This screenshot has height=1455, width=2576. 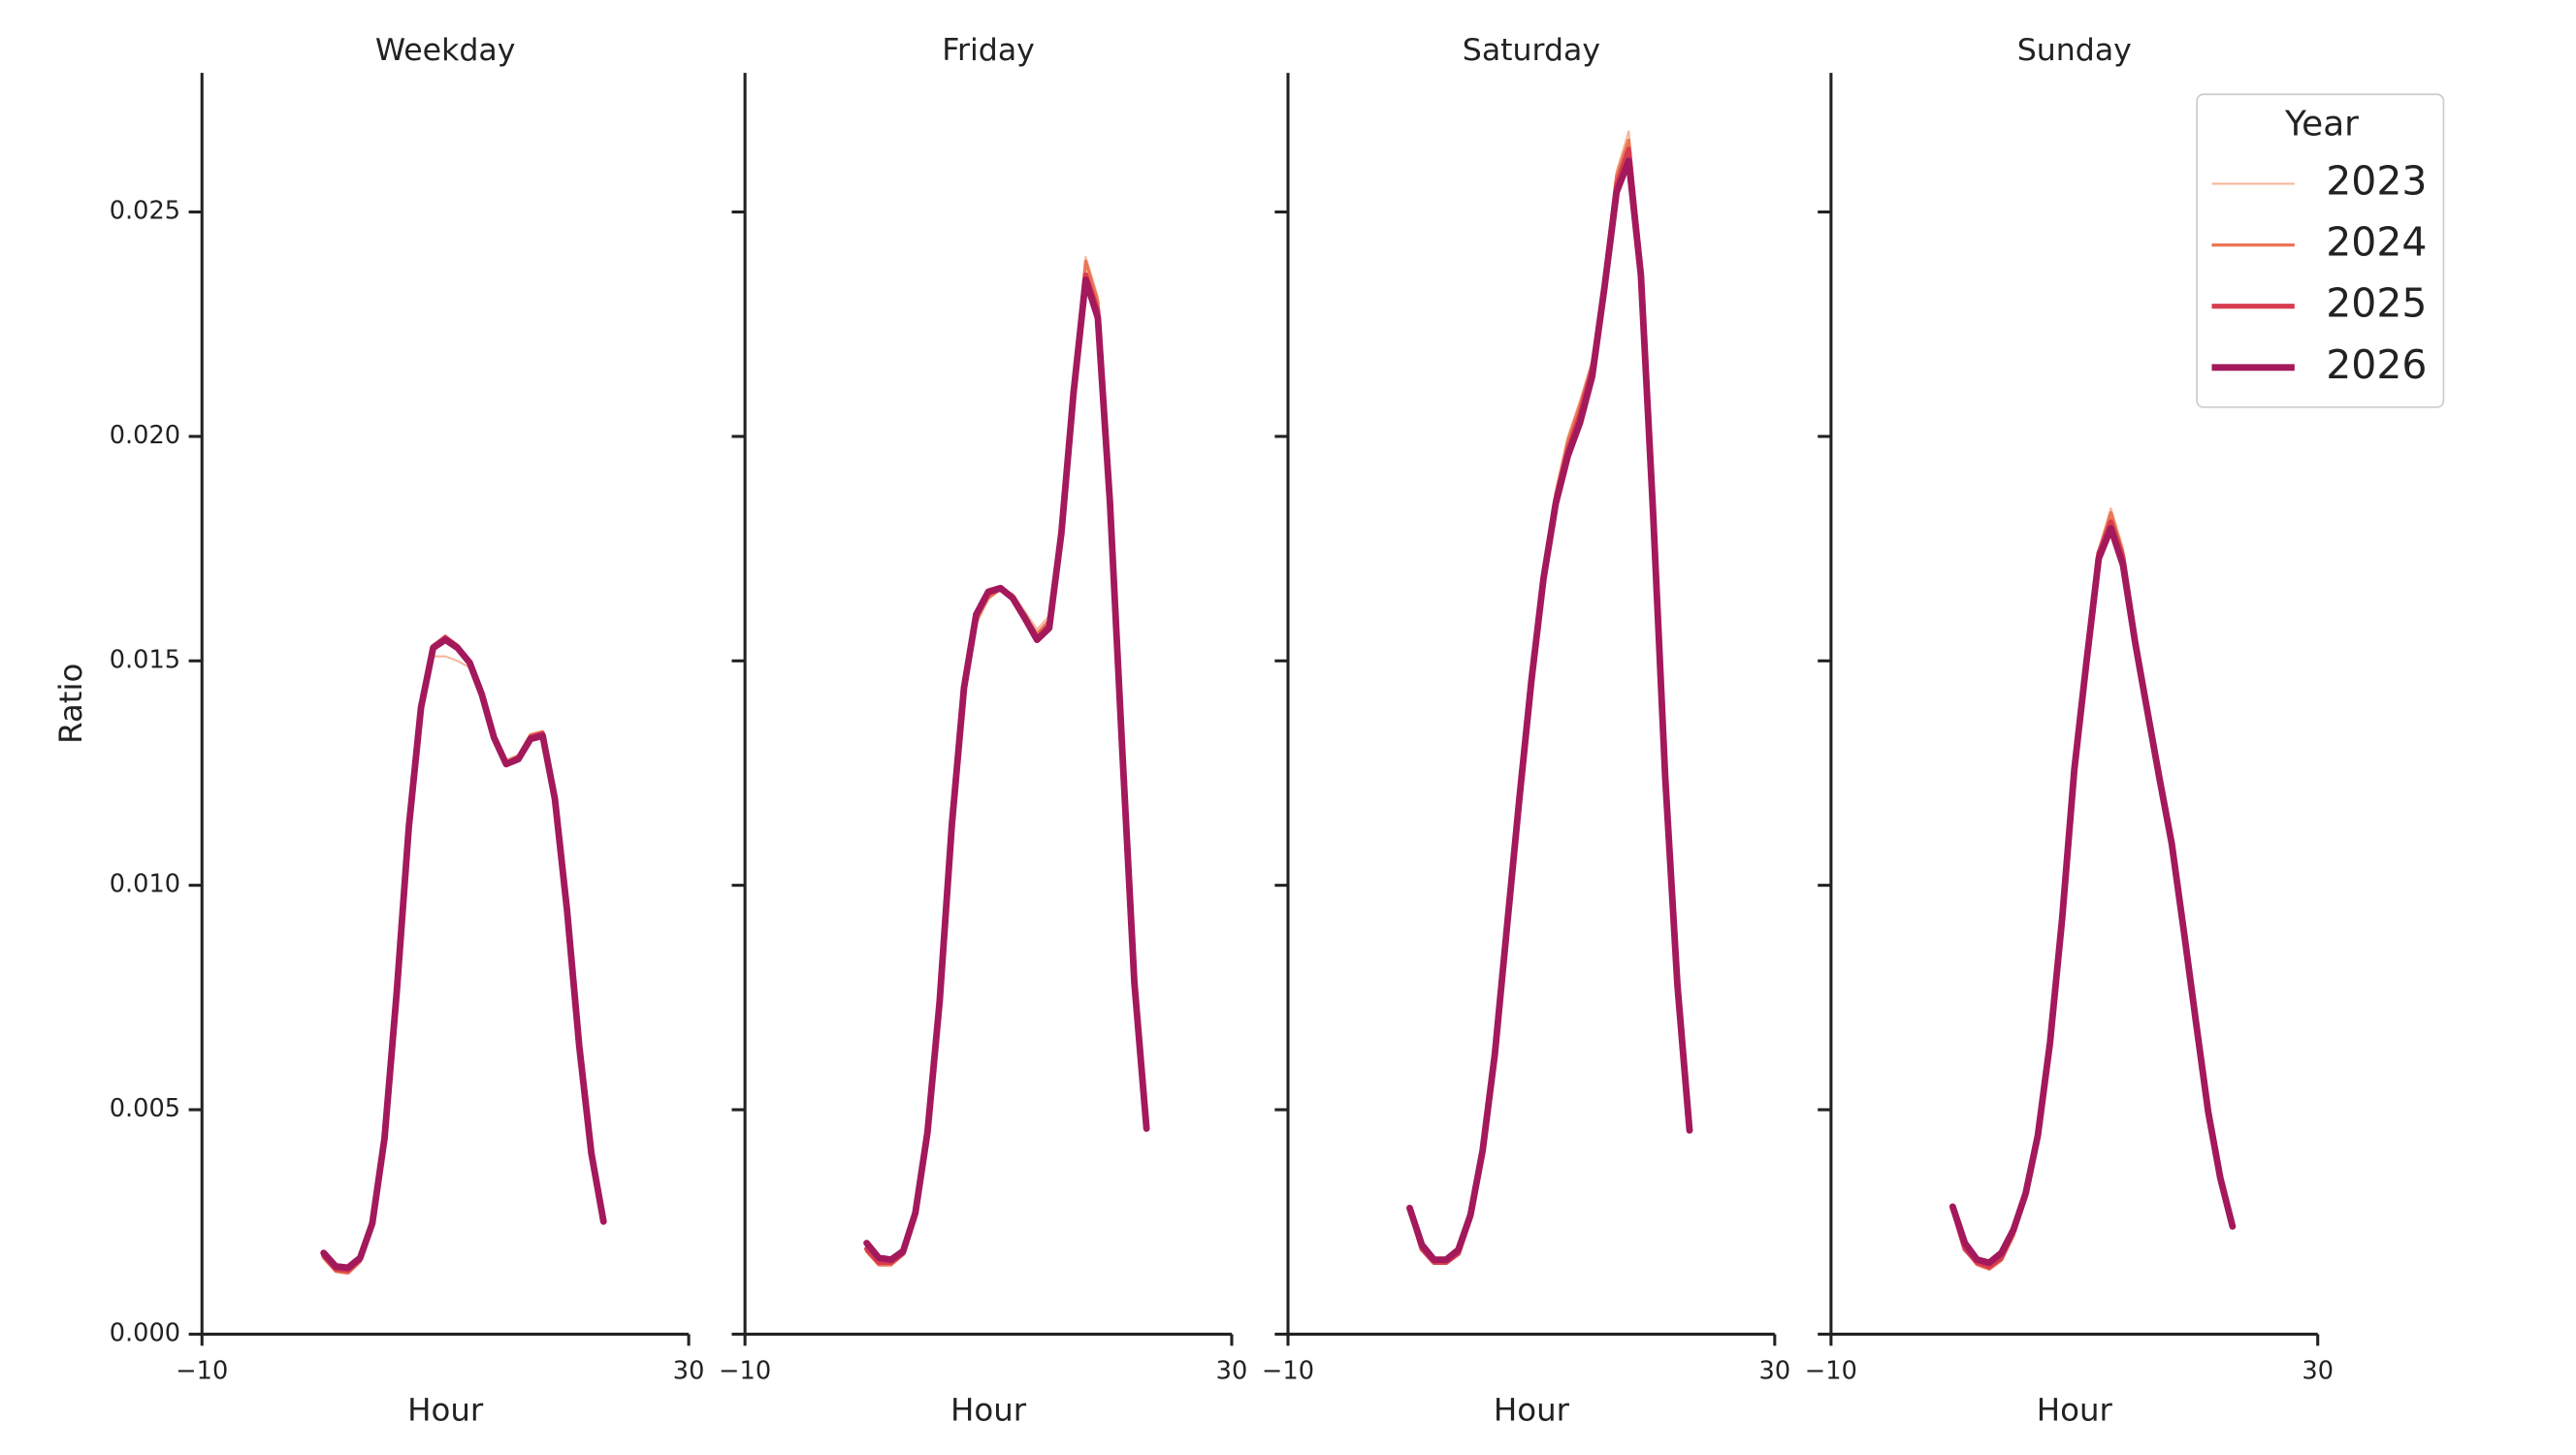 What do you see at coordinates (2074, 50) in the screenshot?
I see `panel-title: Sunday` at bounding box center [2074, 50].